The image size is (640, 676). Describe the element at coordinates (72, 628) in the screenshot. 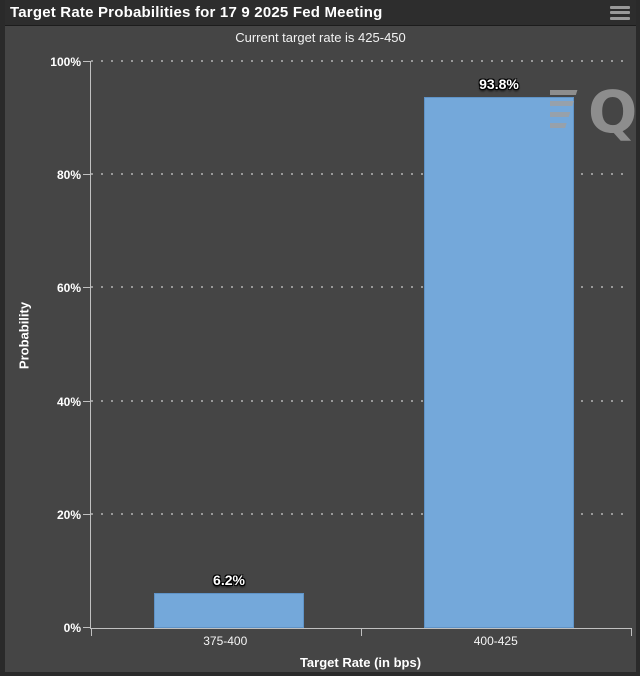

I see `y-tick-label: 0%` at that location.